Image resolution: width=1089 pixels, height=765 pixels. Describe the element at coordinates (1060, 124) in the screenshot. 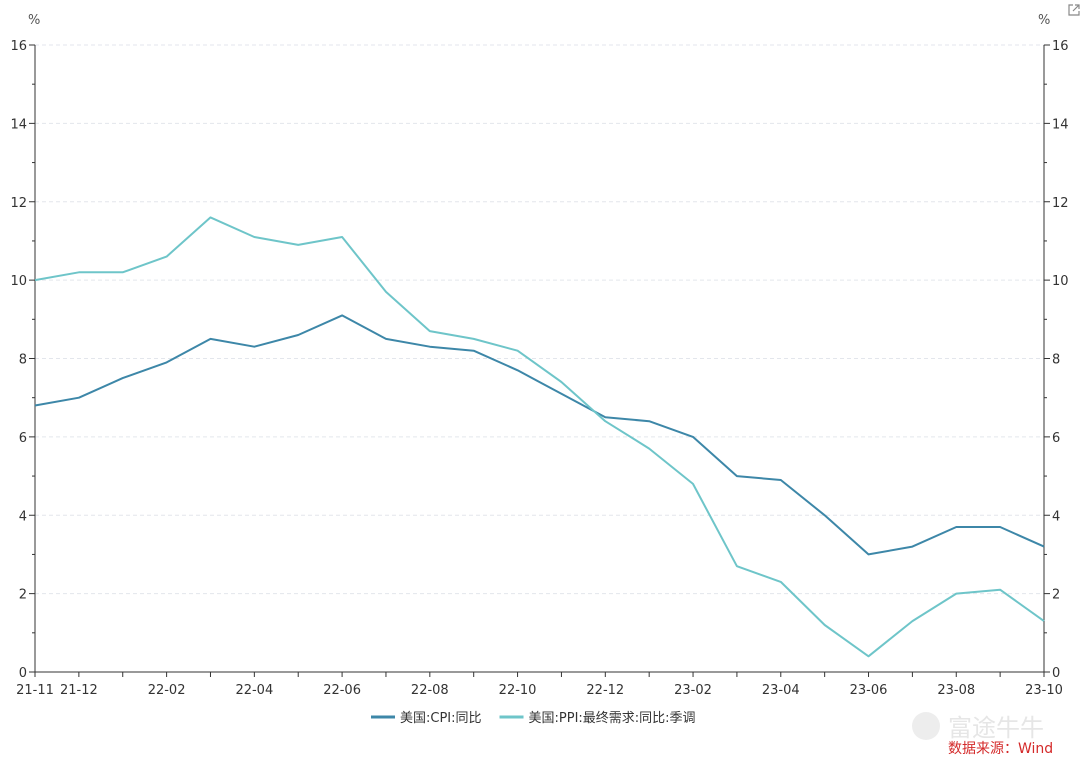

I see `right-y-tick-label: 14` at that location.